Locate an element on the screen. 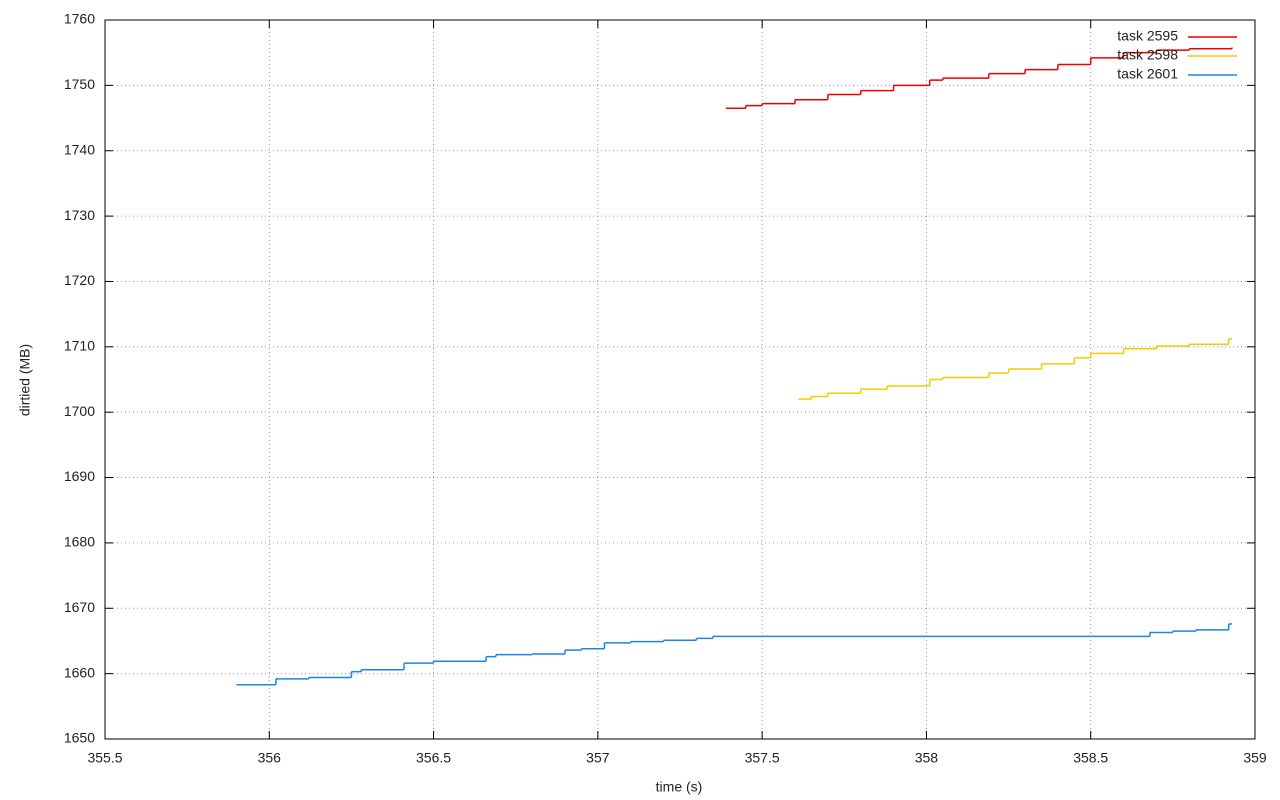 The height and width of the screenshot is (800, 1280). y-tick-label: 1650 is located at coordinates (79, 738).